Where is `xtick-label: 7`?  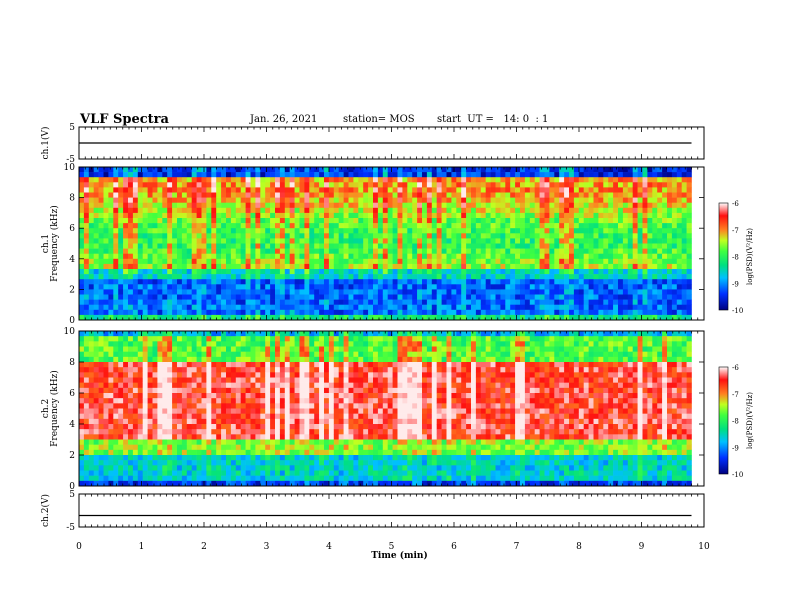 xtick-label: 7 is located at coordinates (517, 547).